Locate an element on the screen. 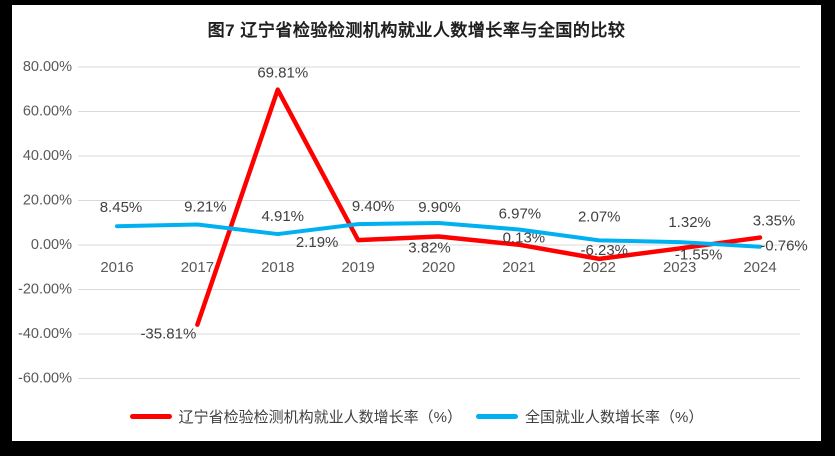 This screenshot has height=456, width=835. x-axis-tick-label: 2024 is located at coordinates (759, 267).